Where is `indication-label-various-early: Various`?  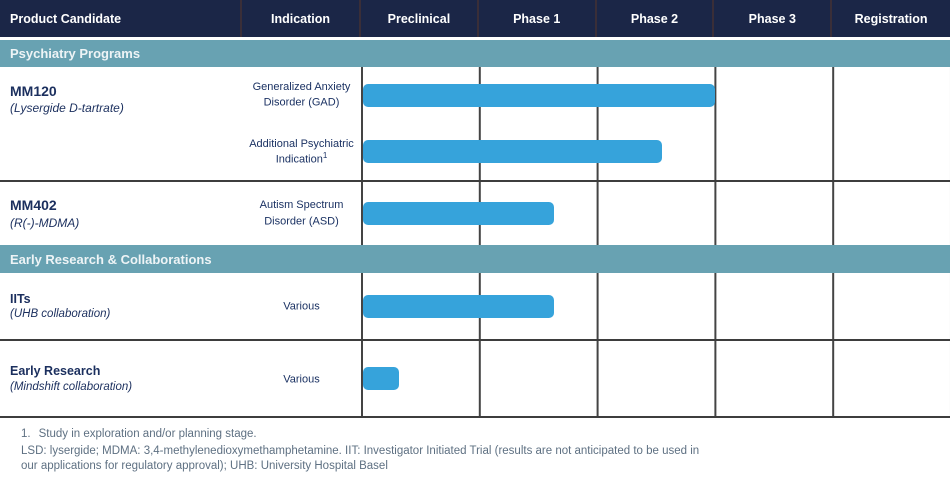 indication-label-various-early: Various is located at coordinates (301, 379).